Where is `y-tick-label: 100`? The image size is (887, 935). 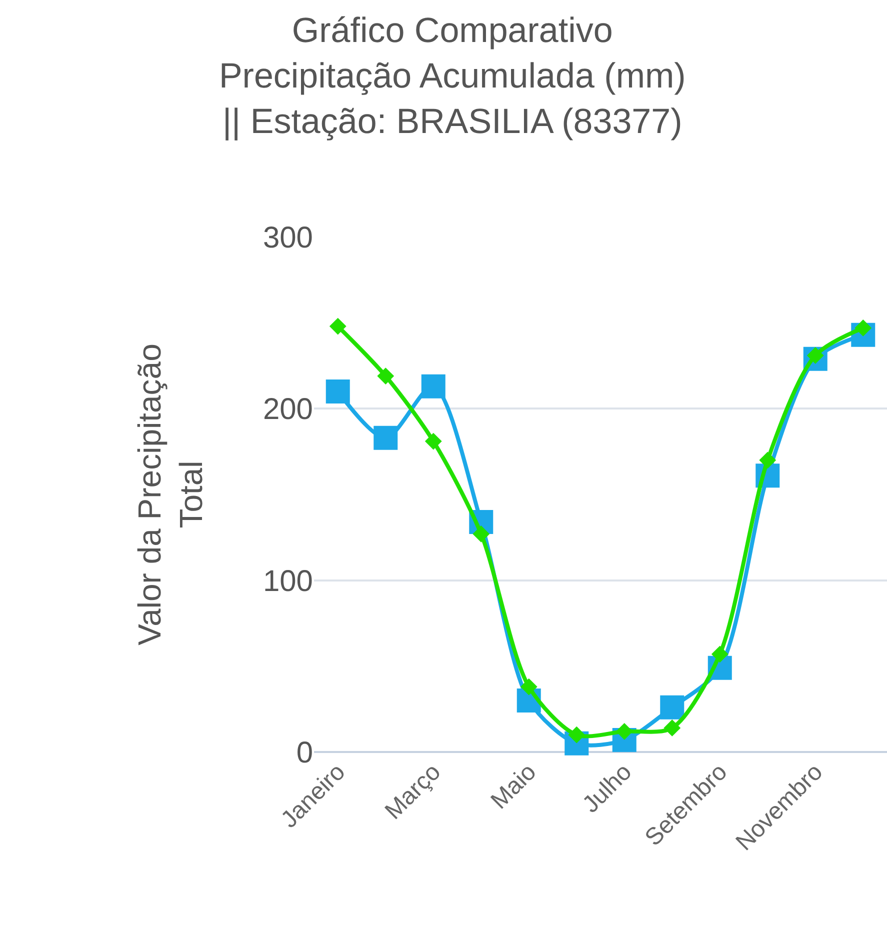 y-tick-label: 100 is located at coordinates (287, 581).